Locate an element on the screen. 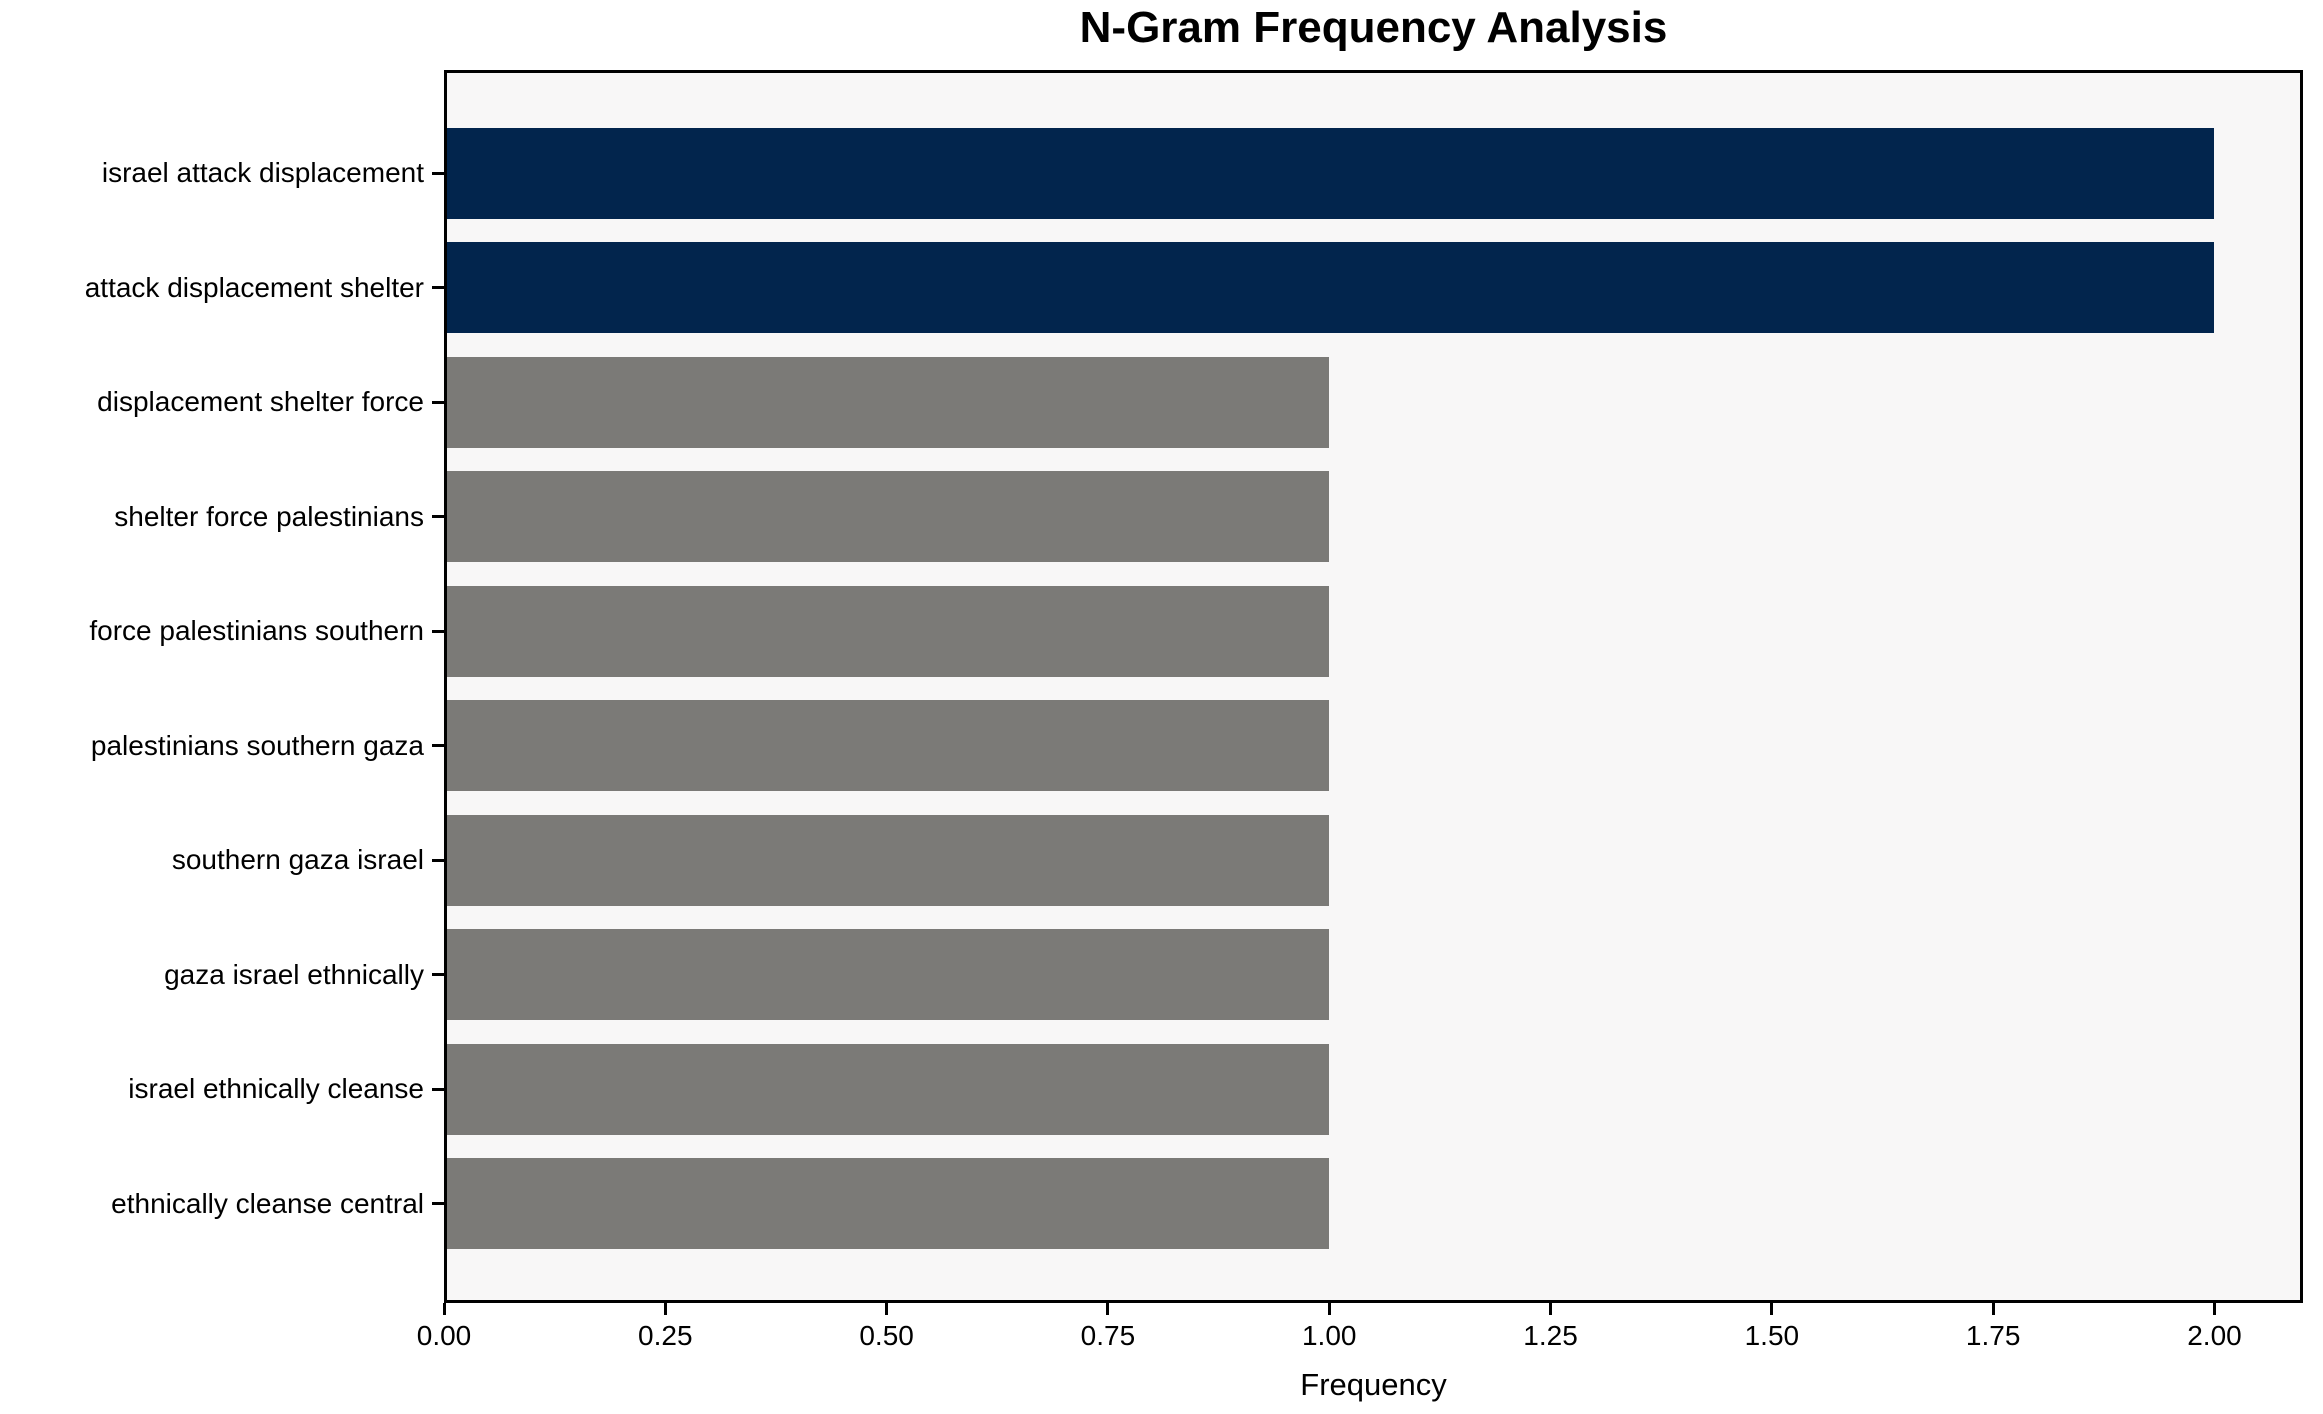 The width and height of the screenshot is (2323, 1414). x-tick-label: 0.25 is located at coordinates (665, 1335).